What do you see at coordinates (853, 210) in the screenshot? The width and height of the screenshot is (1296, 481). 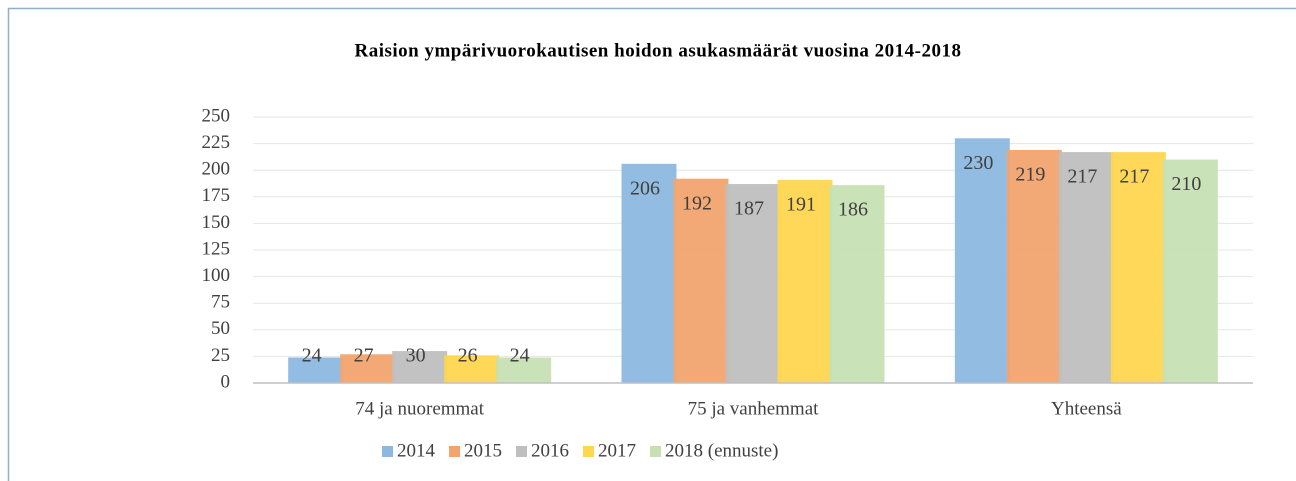 I see `data-label: 186` at bounding box center [853, 210].